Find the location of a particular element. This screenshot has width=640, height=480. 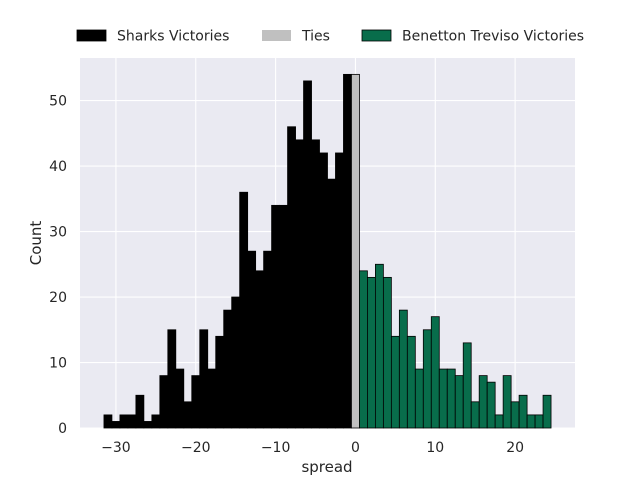

y-tick-label: 30 is located at coordinates (58, 233).